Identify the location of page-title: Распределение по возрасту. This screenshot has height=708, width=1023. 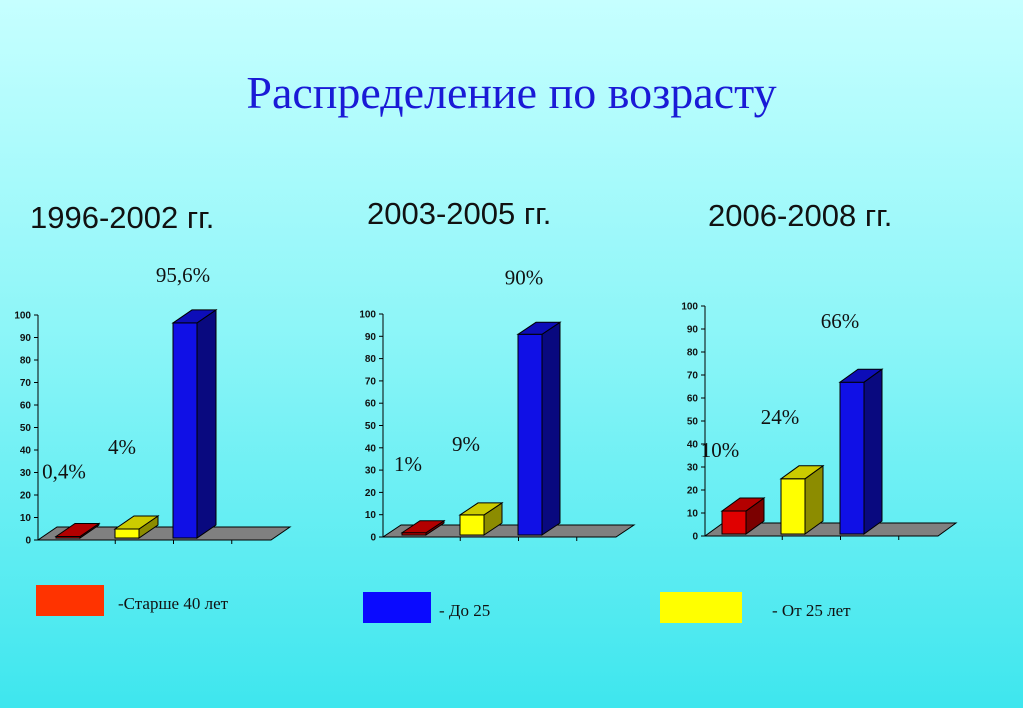
(511, 92).